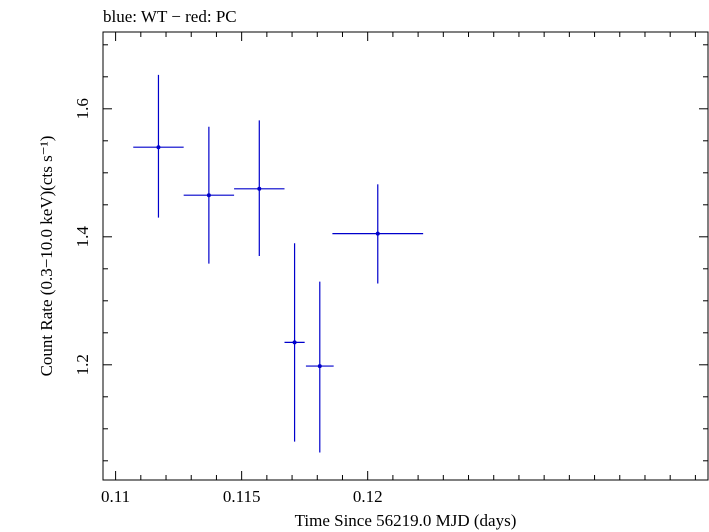  I want to click on x-tick-label: 0.12, so click(368, 496).